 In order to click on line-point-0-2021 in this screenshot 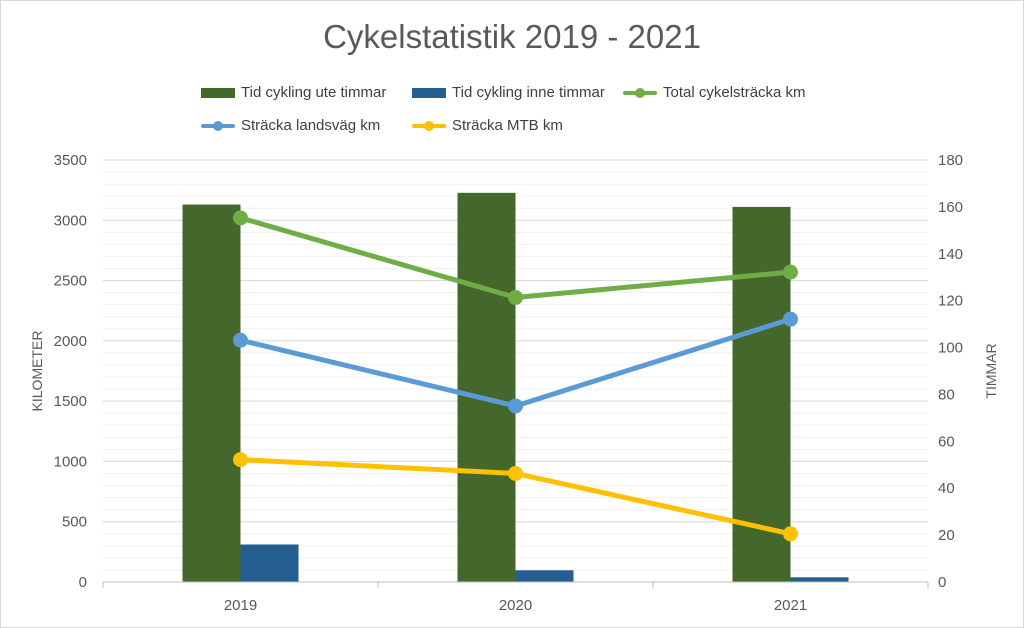, I will do `click(790, 272)`.